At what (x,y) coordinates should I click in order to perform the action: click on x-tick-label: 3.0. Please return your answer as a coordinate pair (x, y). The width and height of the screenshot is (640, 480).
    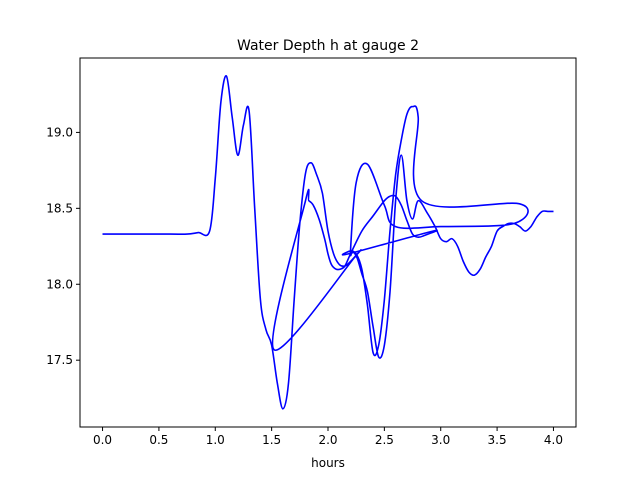
    Looking at the image, I should click on (440, 440).